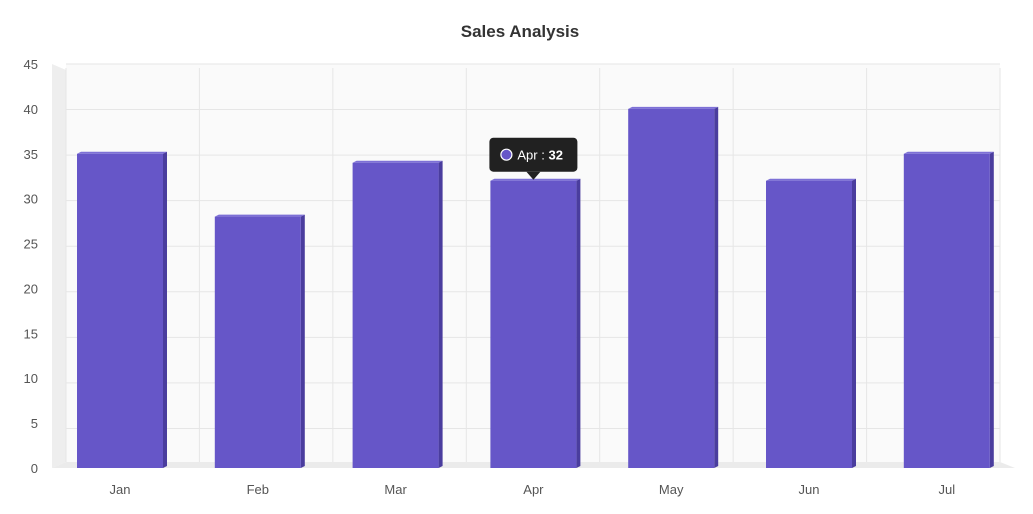 The width and height of the screenshot is (1033, 514). I want to click on y-tick-label: 40, so click(31, 109).